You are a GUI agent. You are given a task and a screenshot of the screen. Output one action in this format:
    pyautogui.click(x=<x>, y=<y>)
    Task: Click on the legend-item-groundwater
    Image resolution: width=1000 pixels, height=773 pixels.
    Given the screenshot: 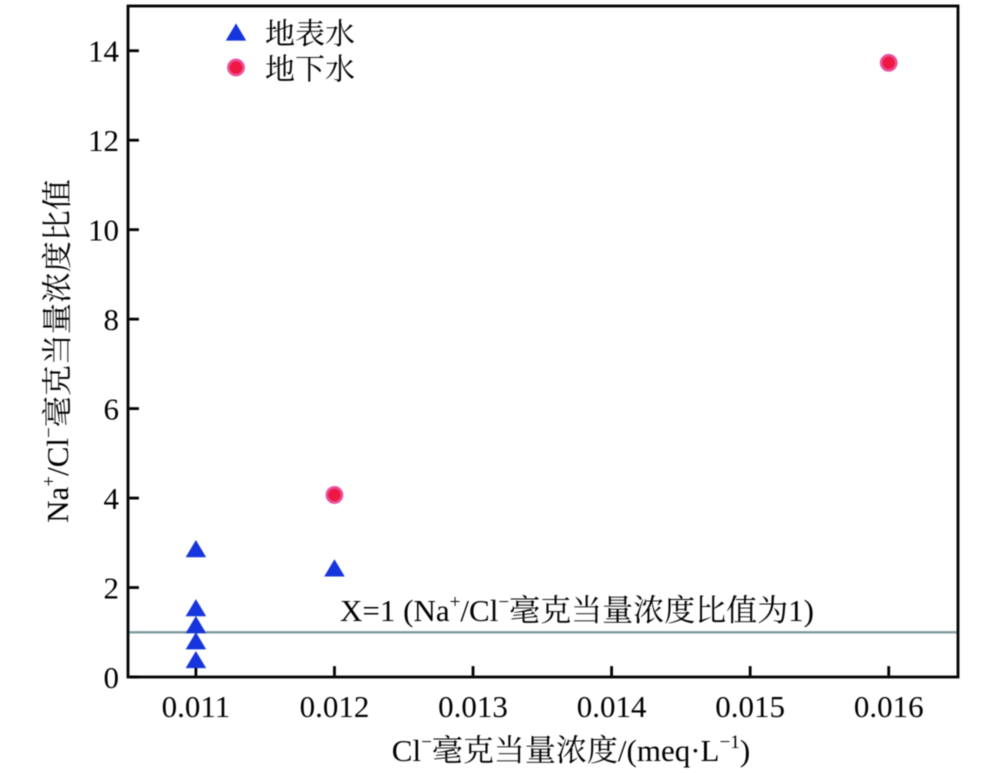 What is the action you would take?
    pyautogui.click(x=291, y=68)
    